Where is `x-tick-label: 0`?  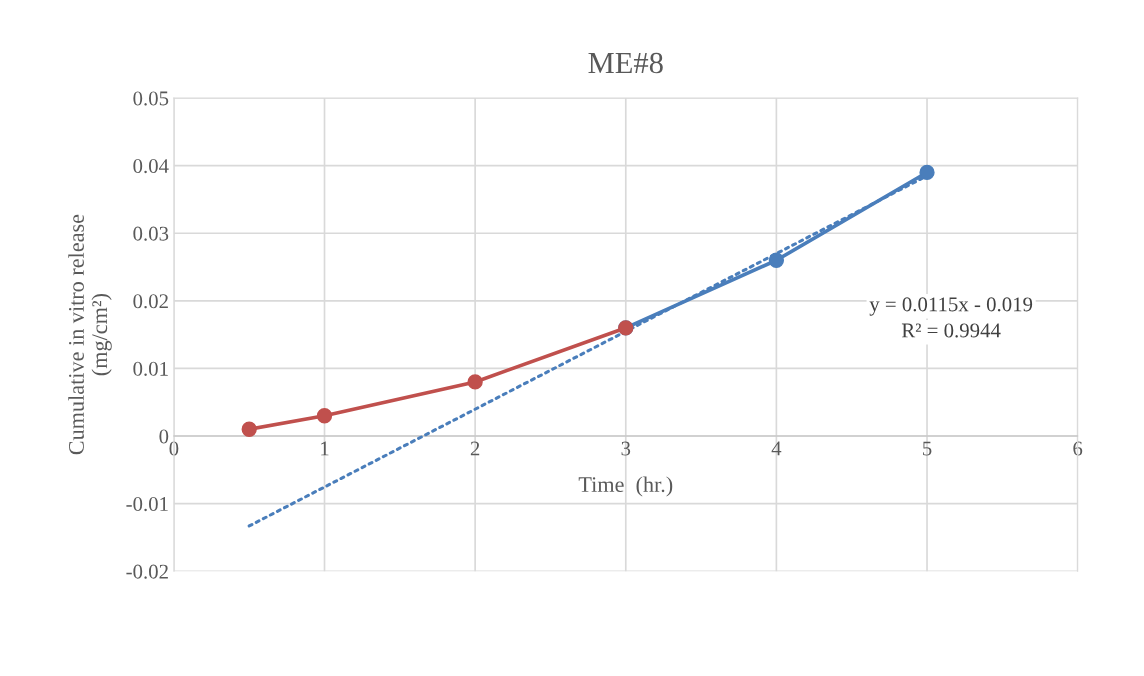 x-tick-label: 0 is located at coordinates (174, 448).